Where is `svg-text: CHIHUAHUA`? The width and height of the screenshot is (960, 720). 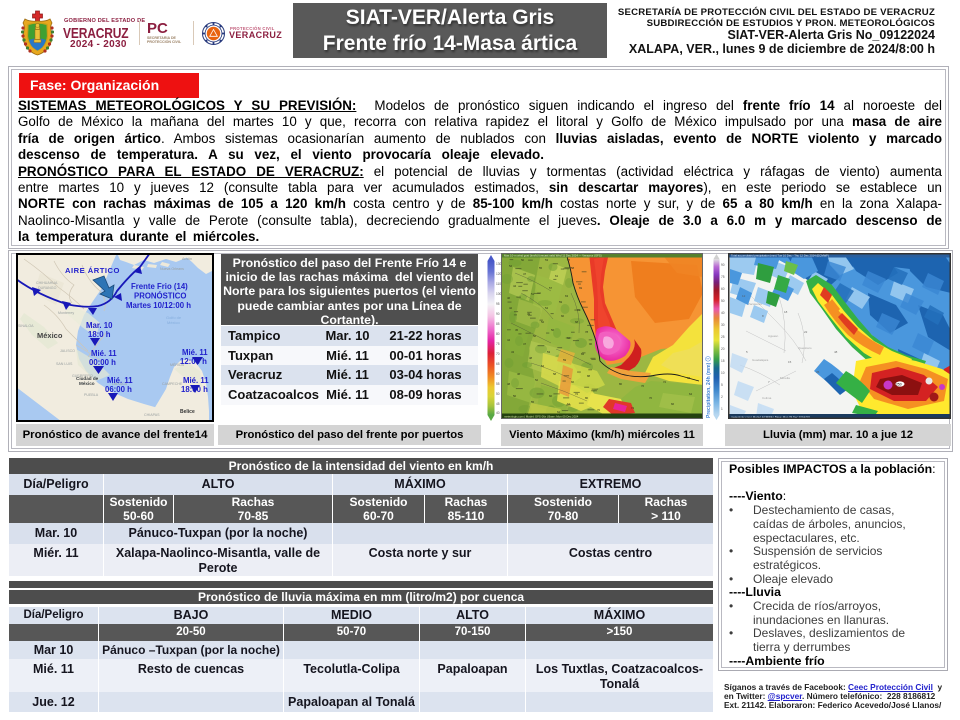
svg-text: CHIHUAHUA is located at coordinates (47, 283).